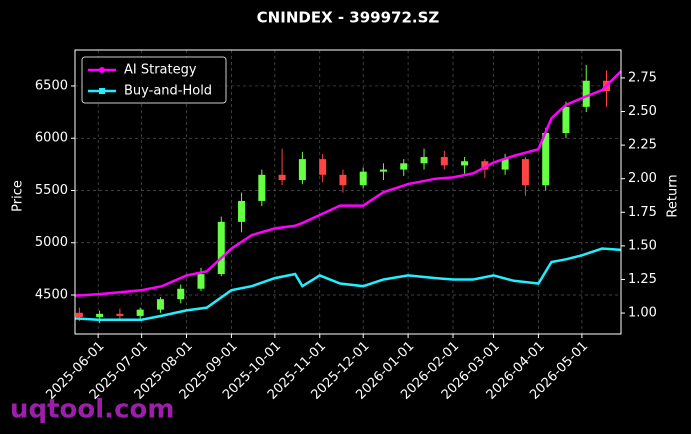  What do you see at coordinates (348, 18) in the screenshot?
I see `chart-title: CNINDEX - 399972.SZ` at bounding box center [348, 18].